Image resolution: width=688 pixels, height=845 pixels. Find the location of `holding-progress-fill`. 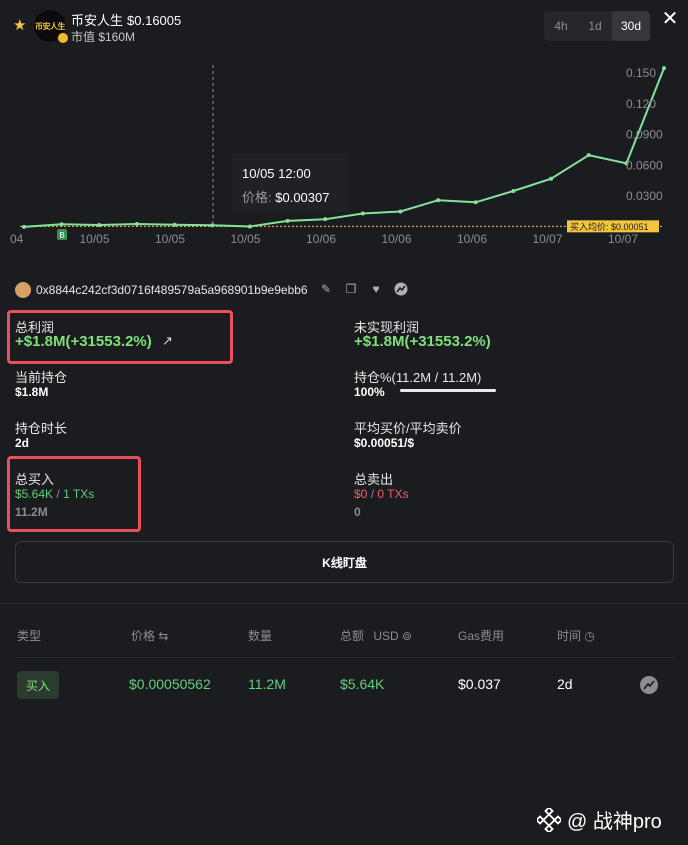

holding-progress-fill is located at coordinates (448, 390).